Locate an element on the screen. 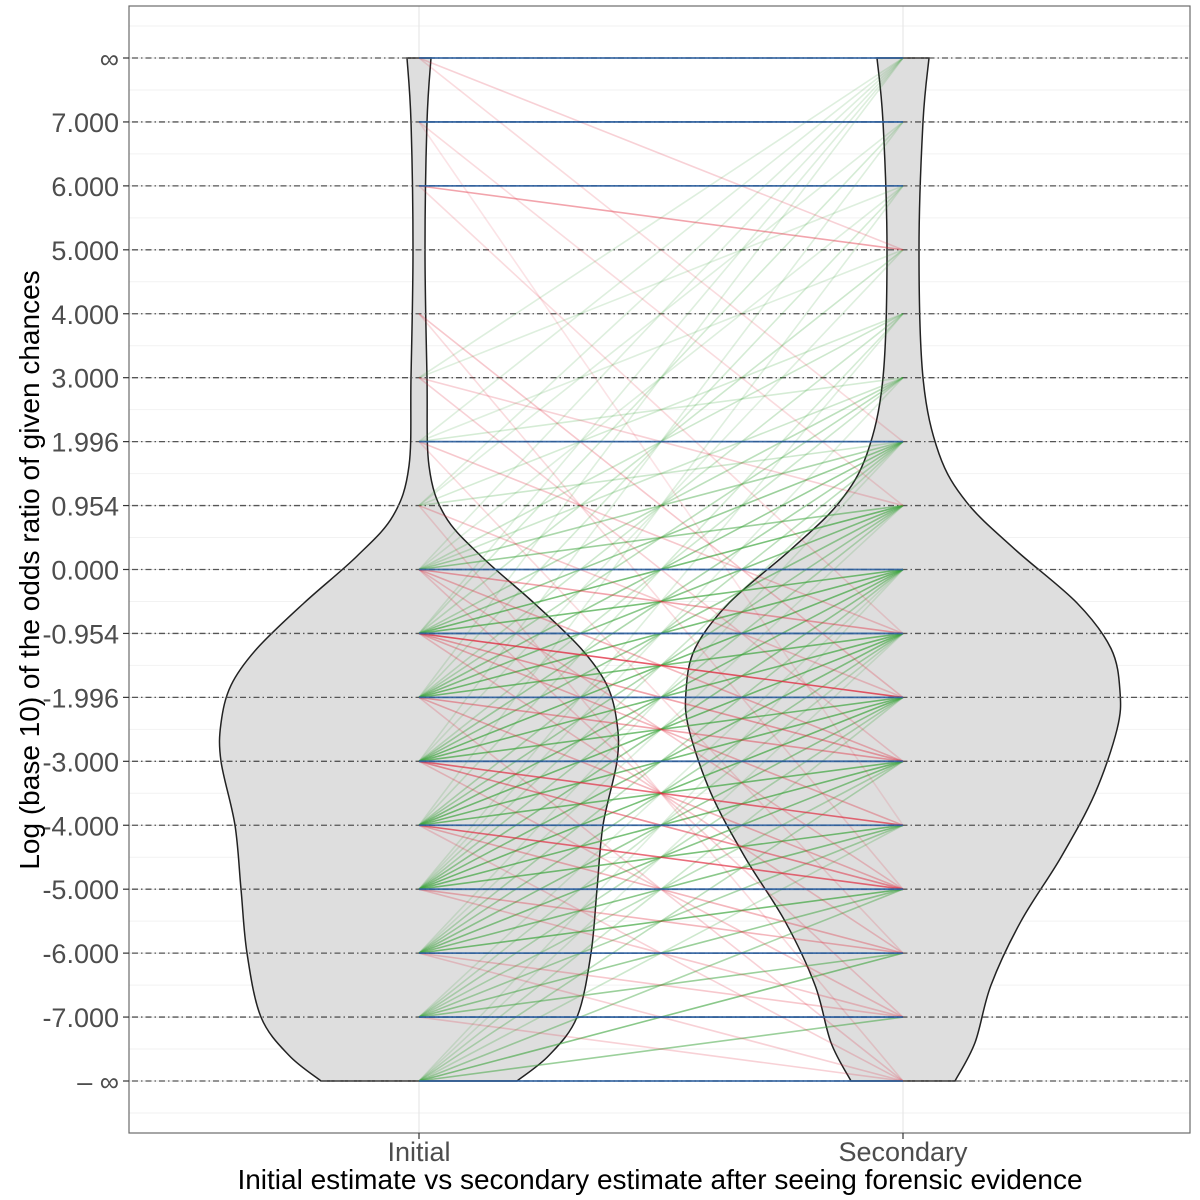  y-tick-label: -7.000 is located at coordinates (80, 1018).